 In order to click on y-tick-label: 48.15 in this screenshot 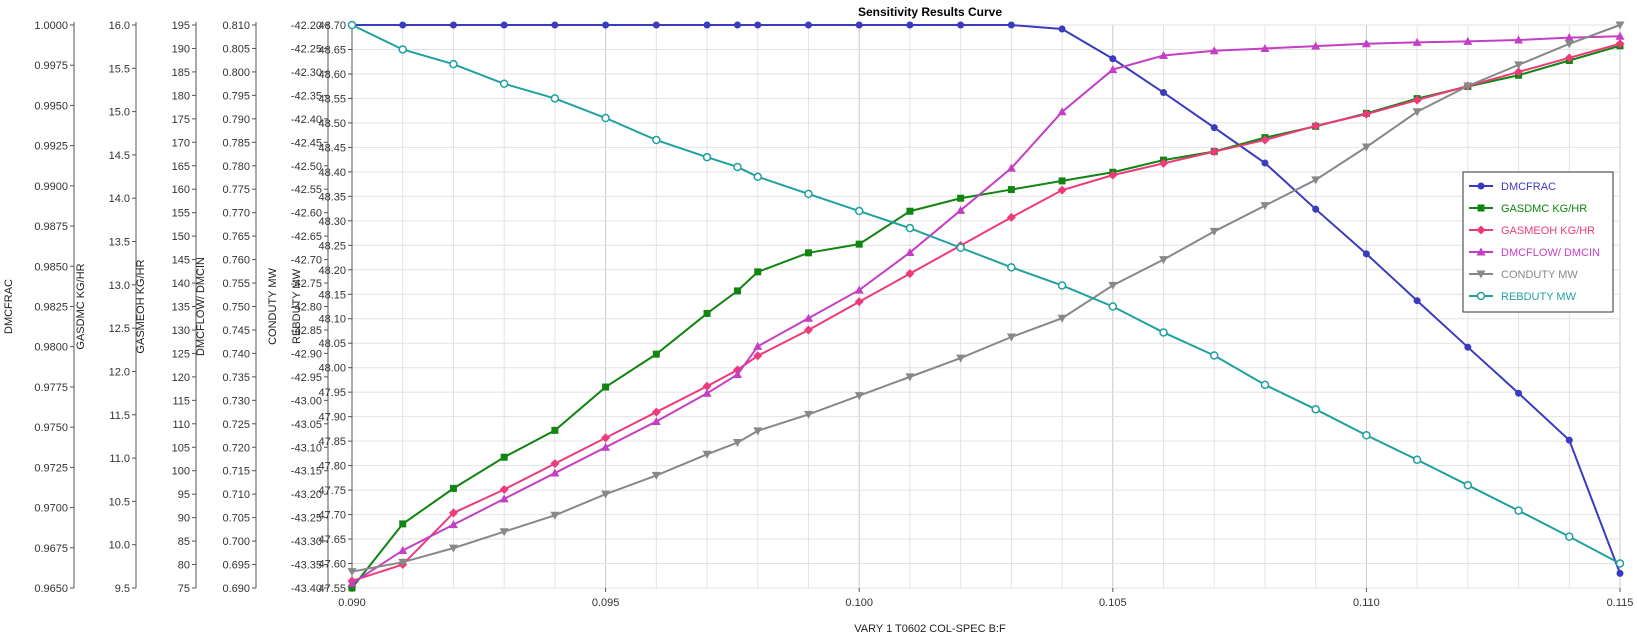, I will do `click(332, 295)`.